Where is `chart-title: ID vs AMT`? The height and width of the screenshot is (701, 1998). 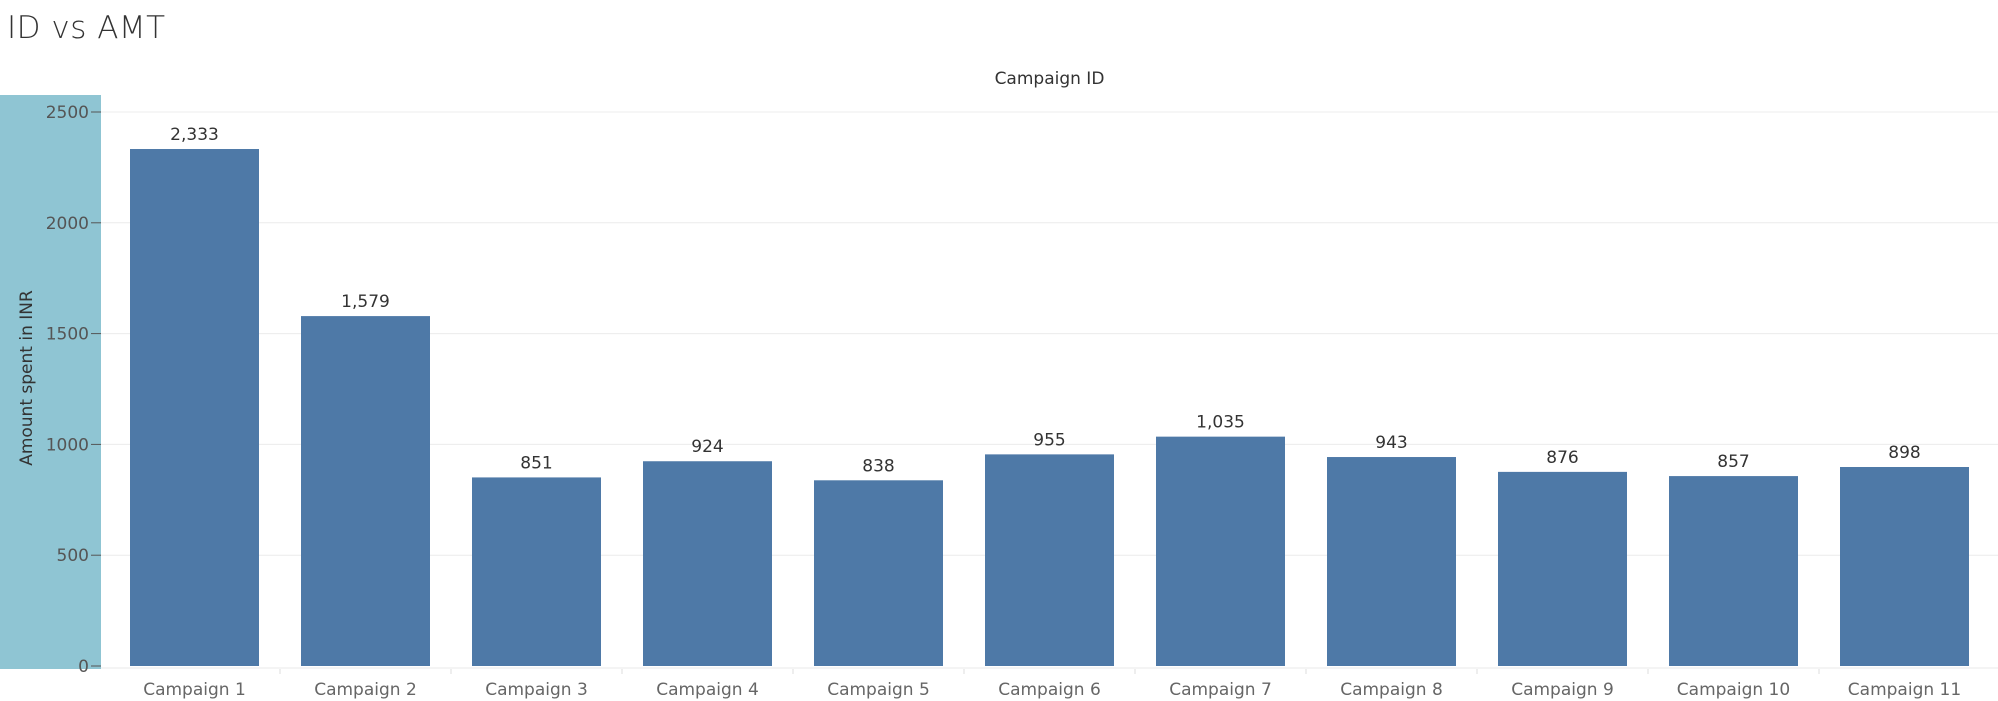
chart-title: ID vs AMT is located at coordinates (86, 28).